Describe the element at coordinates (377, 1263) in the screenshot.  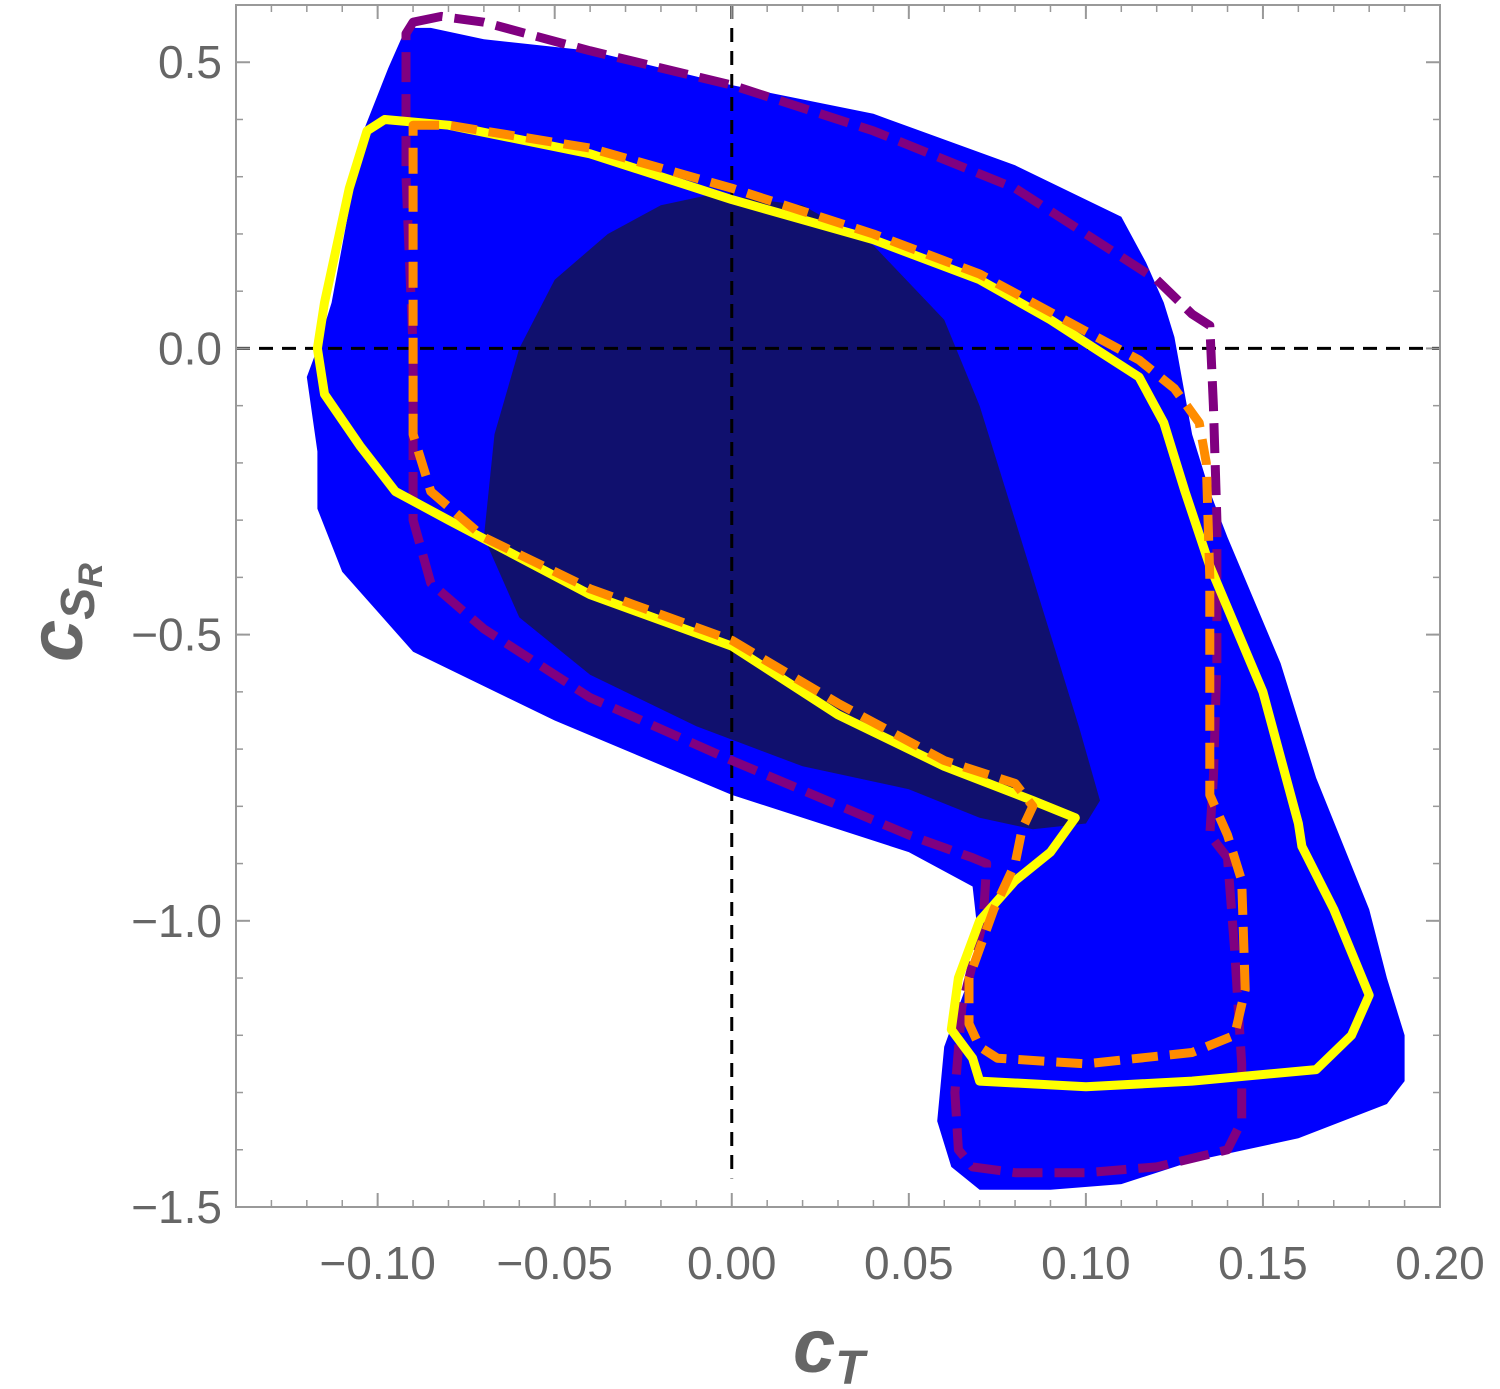
I see `x-tick-label: −0.10` at that location.